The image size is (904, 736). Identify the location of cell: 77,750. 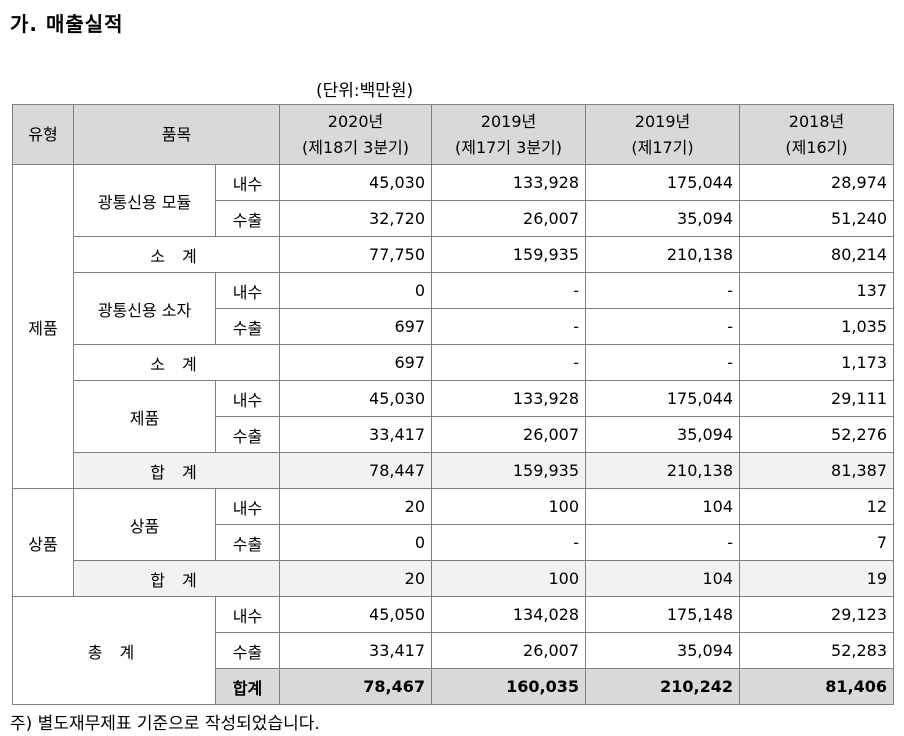
(356, 254).